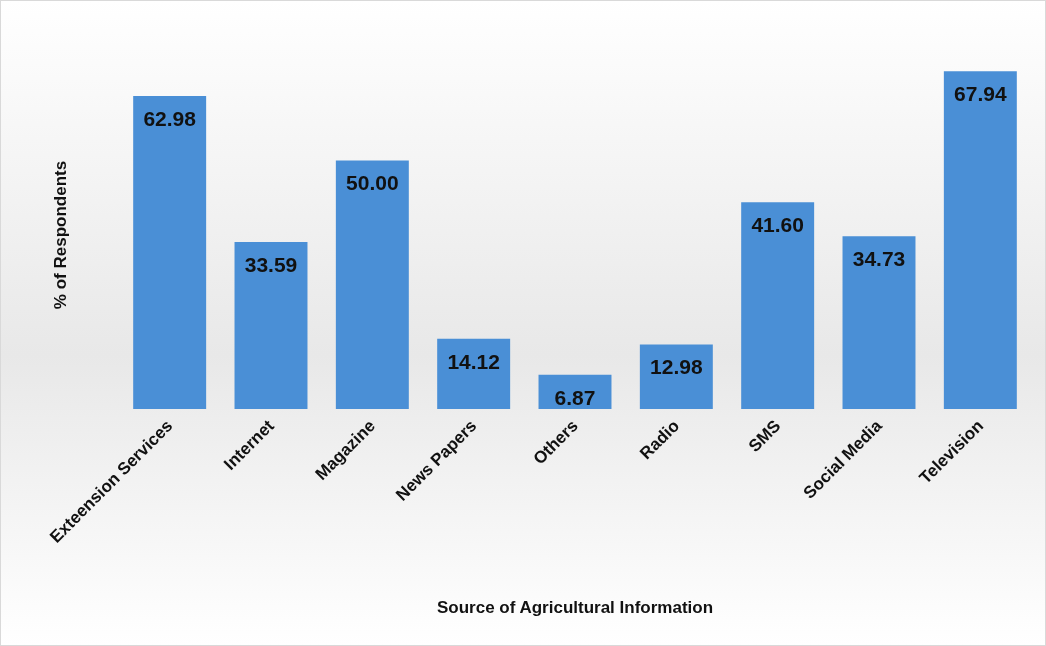 This screenshot has height=646, width=1046. I want to click on y-axis-title: % of Respondents, so click(60, 235).